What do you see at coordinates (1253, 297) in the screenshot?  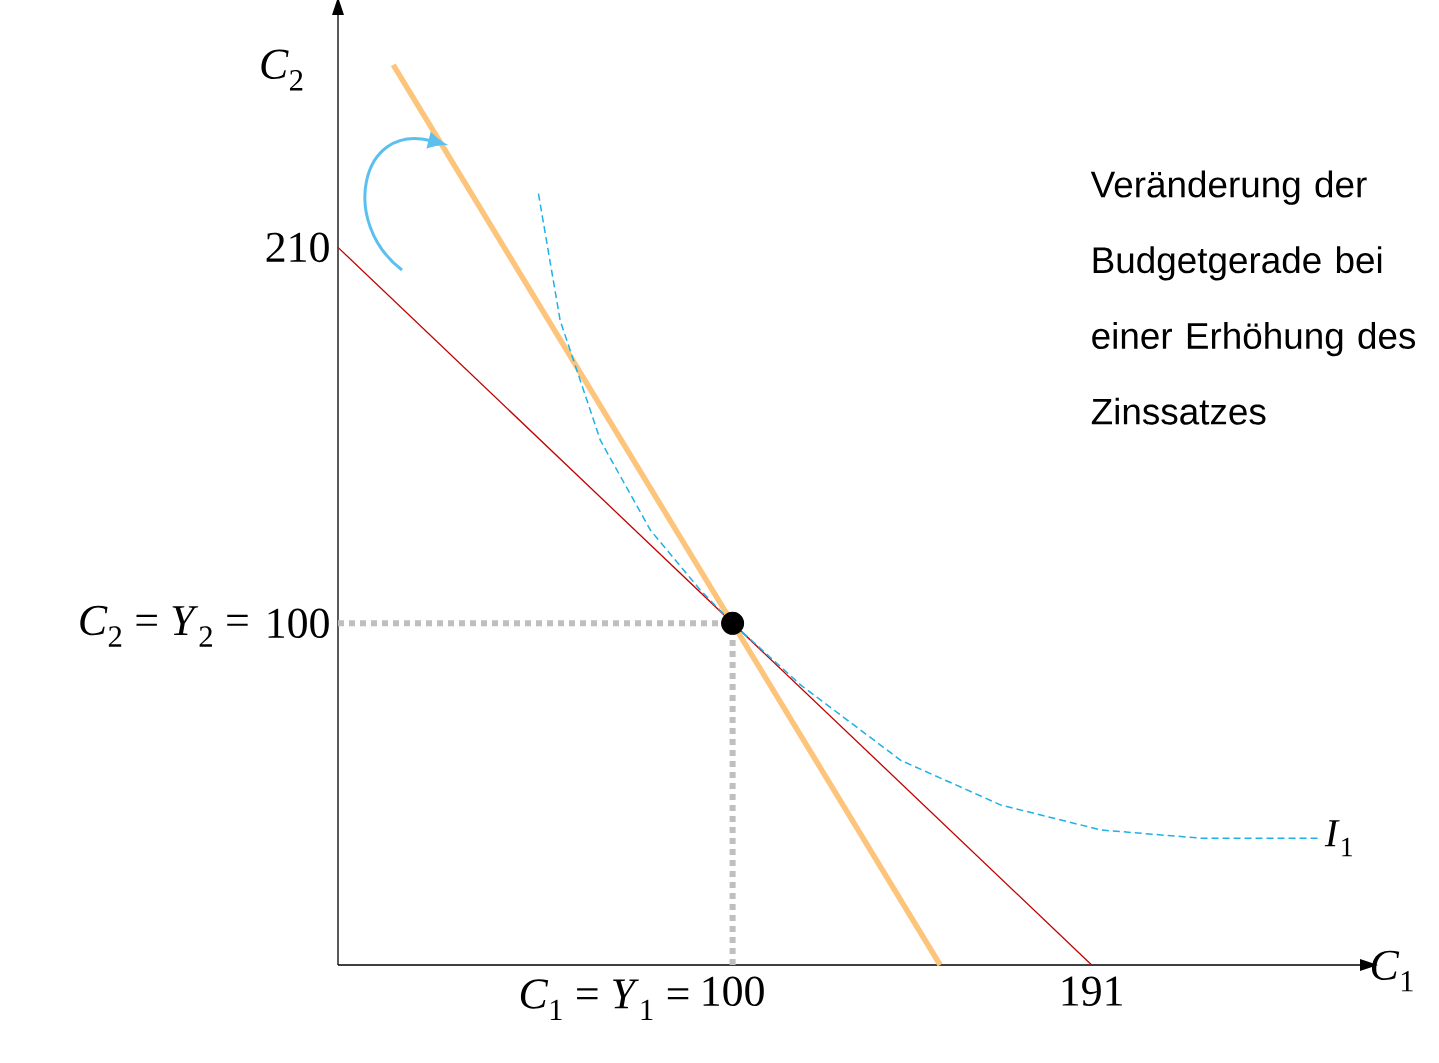 I see `annotation: Veränderung der Budgetgerade bei einer Erhöhung des Zinssatzes` at bounding box center [1253, 297].